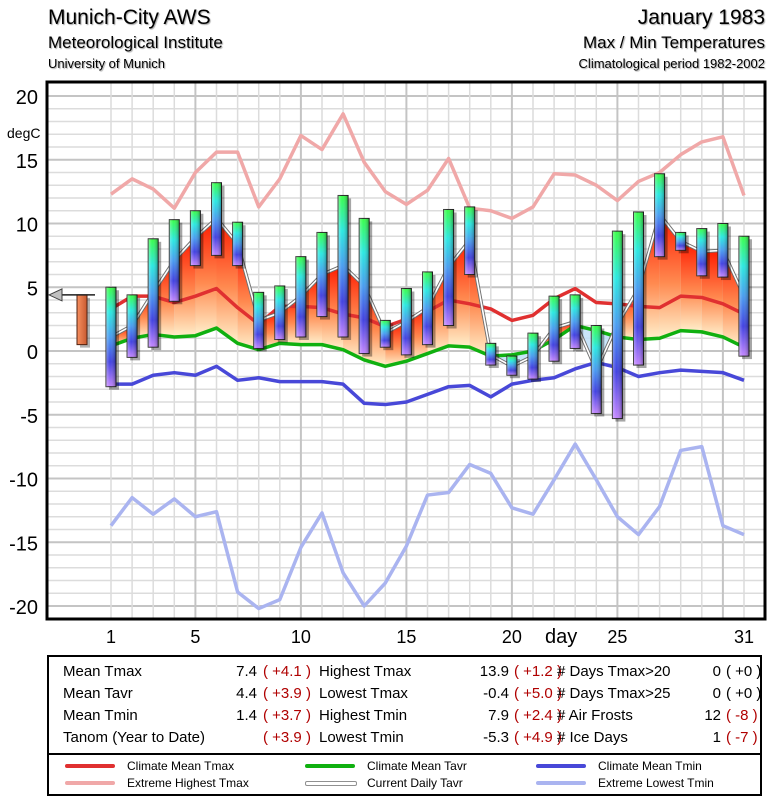 The image size is (775, 800). Describe the element at coordinates (287, 671) in the screenshot. I see `stat-anomaly: ( +4.1 )` at that location.